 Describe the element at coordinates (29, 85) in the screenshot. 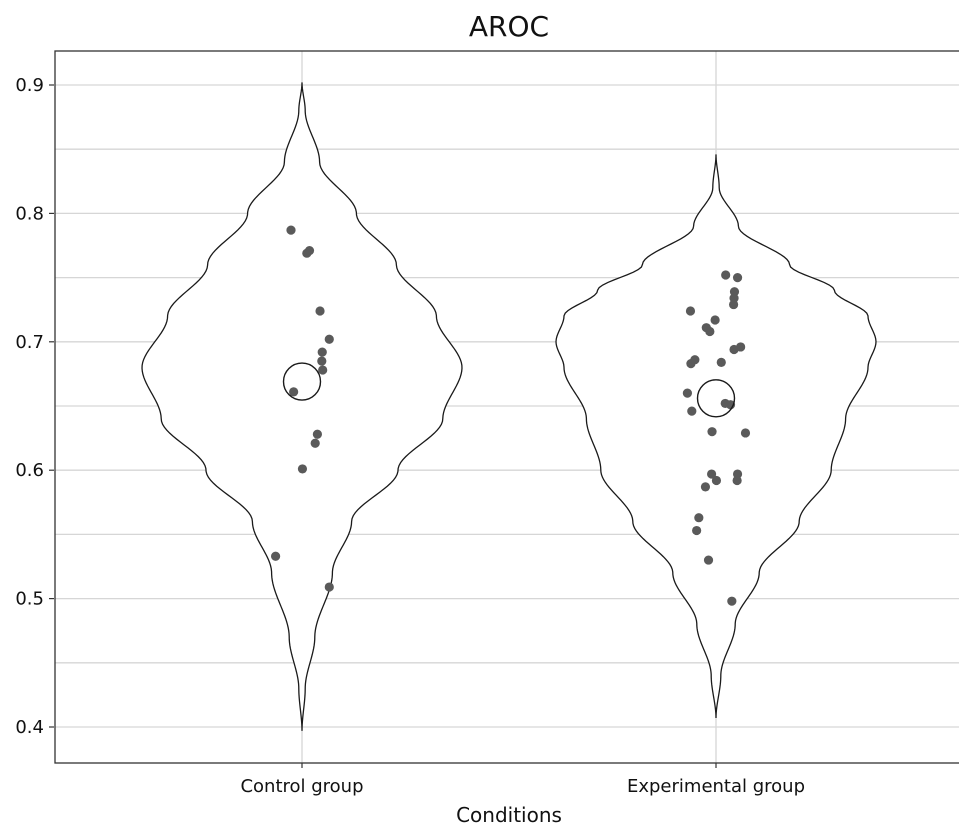

I see `y-tick-label: 0.9` at that location.